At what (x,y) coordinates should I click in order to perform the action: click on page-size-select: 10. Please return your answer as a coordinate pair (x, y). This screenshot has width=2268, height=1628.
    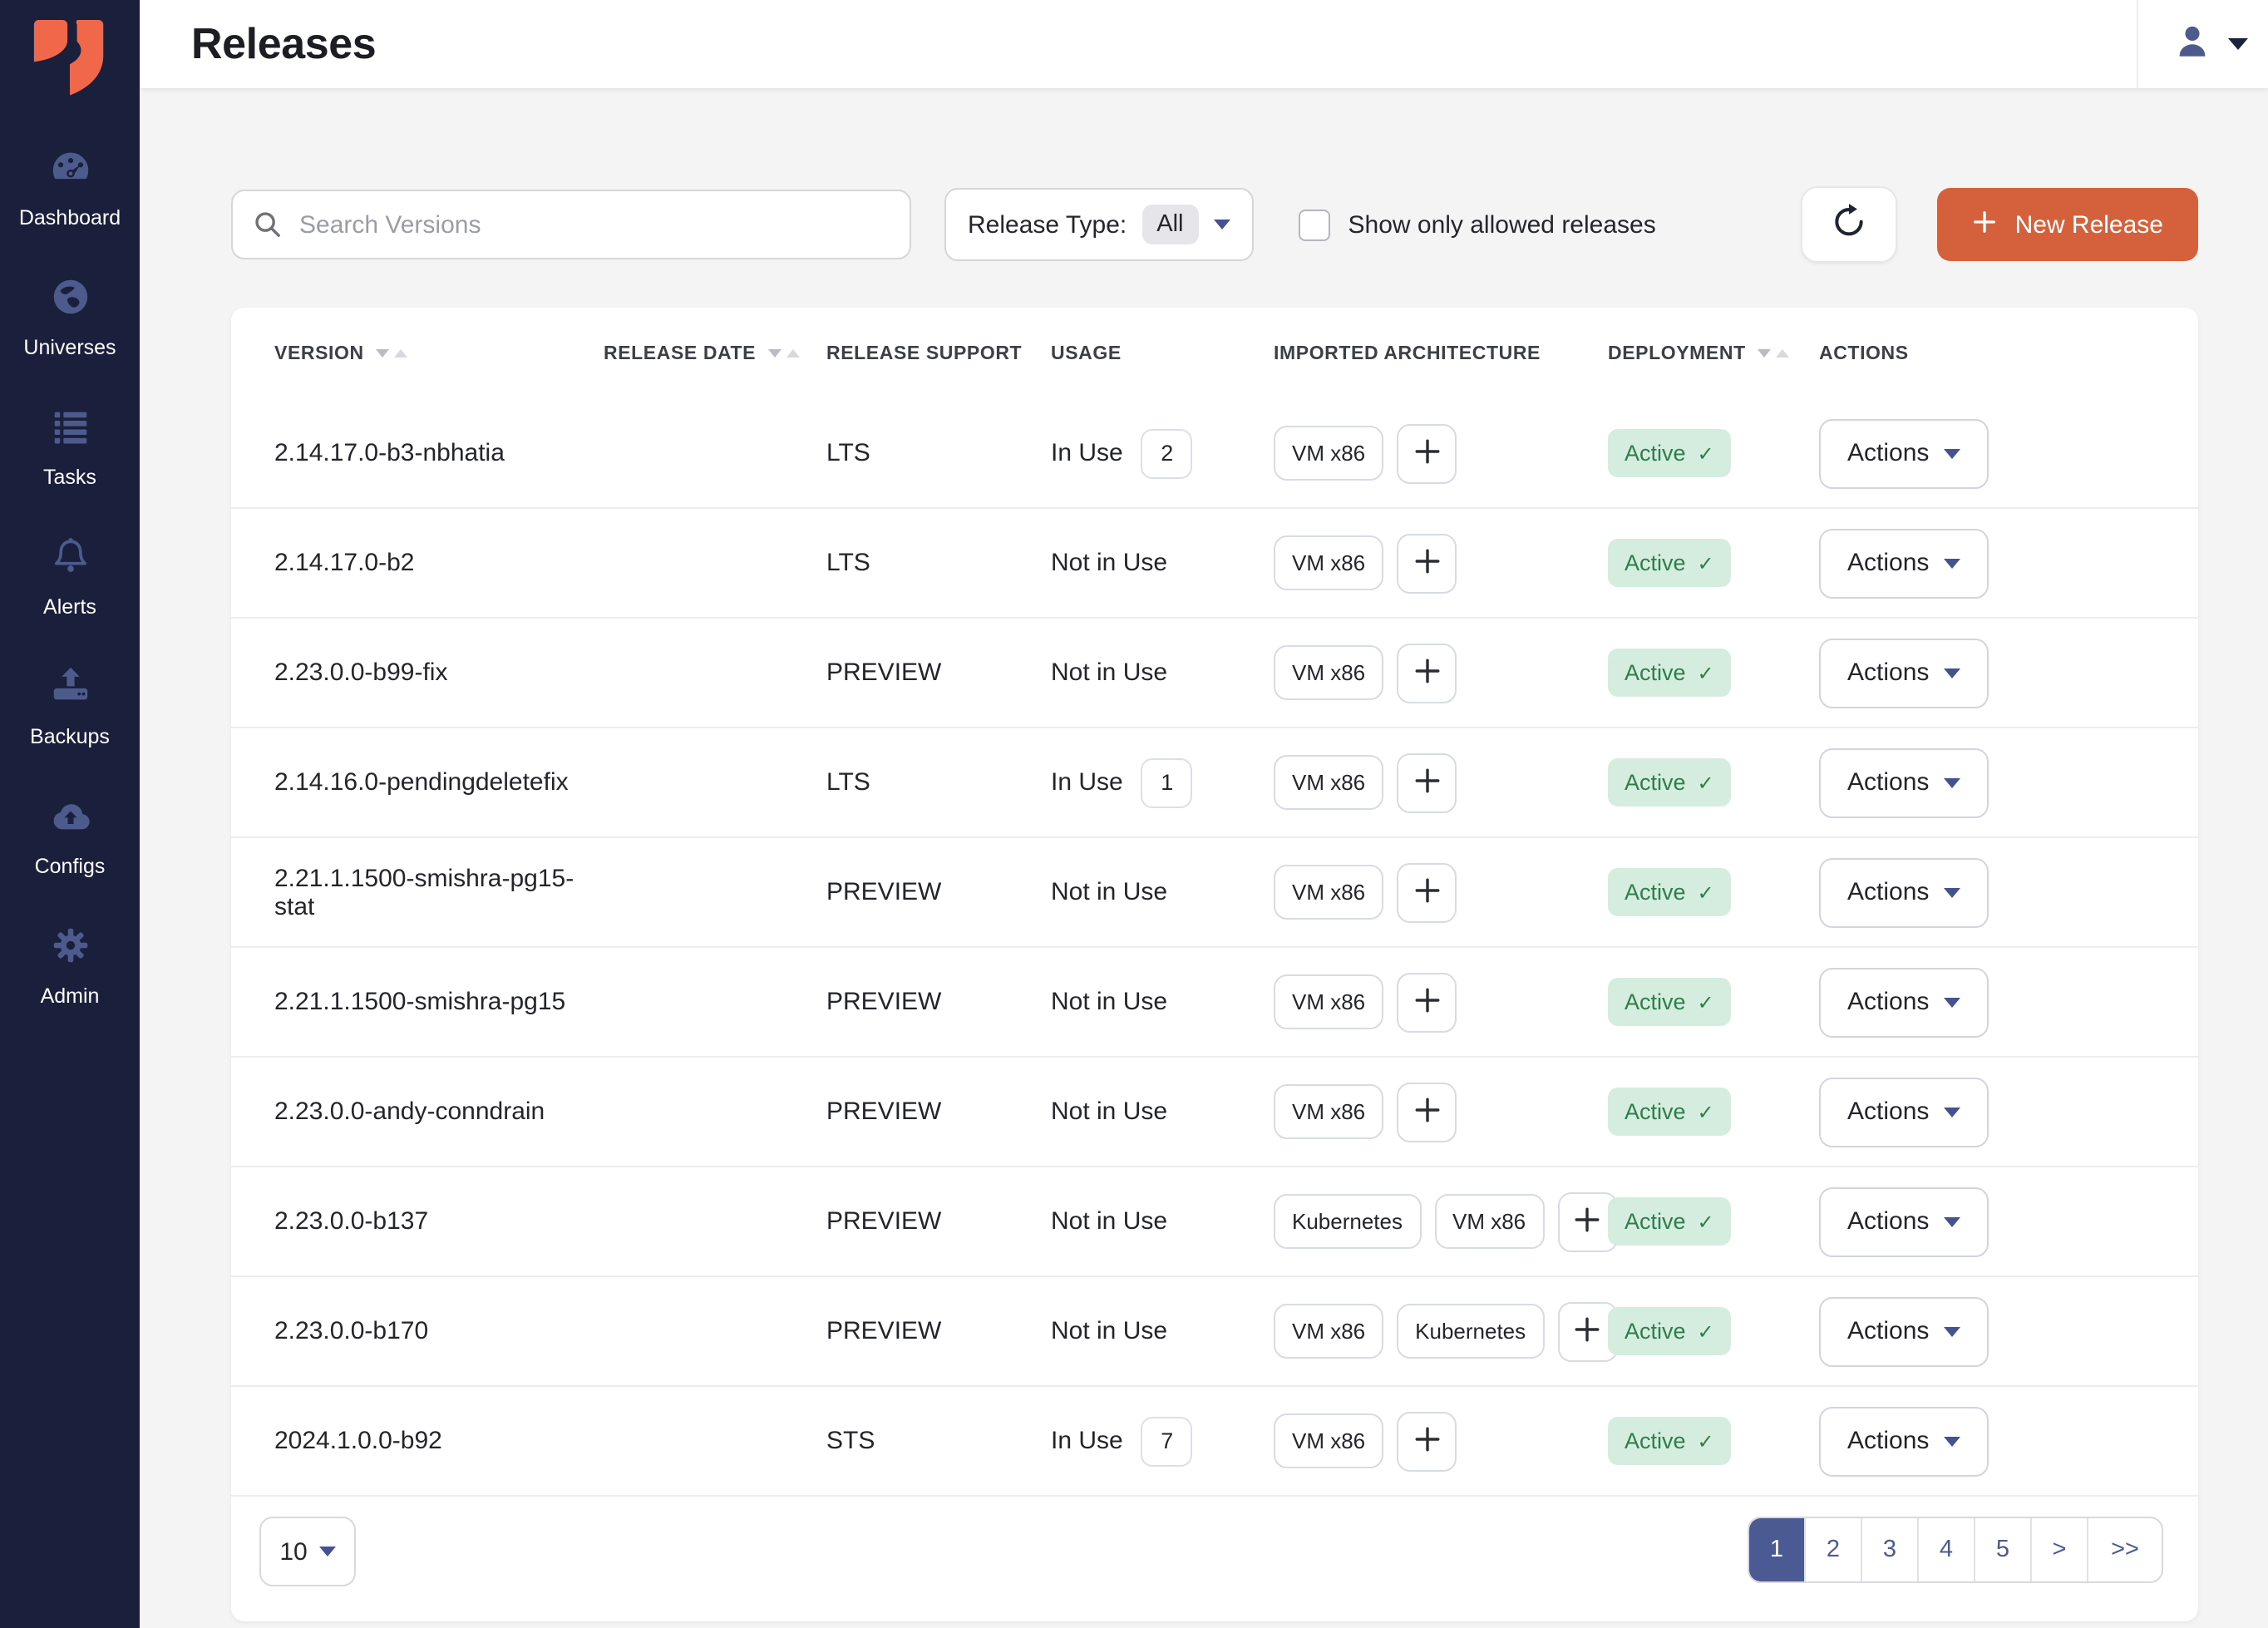
    Looking at the image, I should click on (307, 1551).